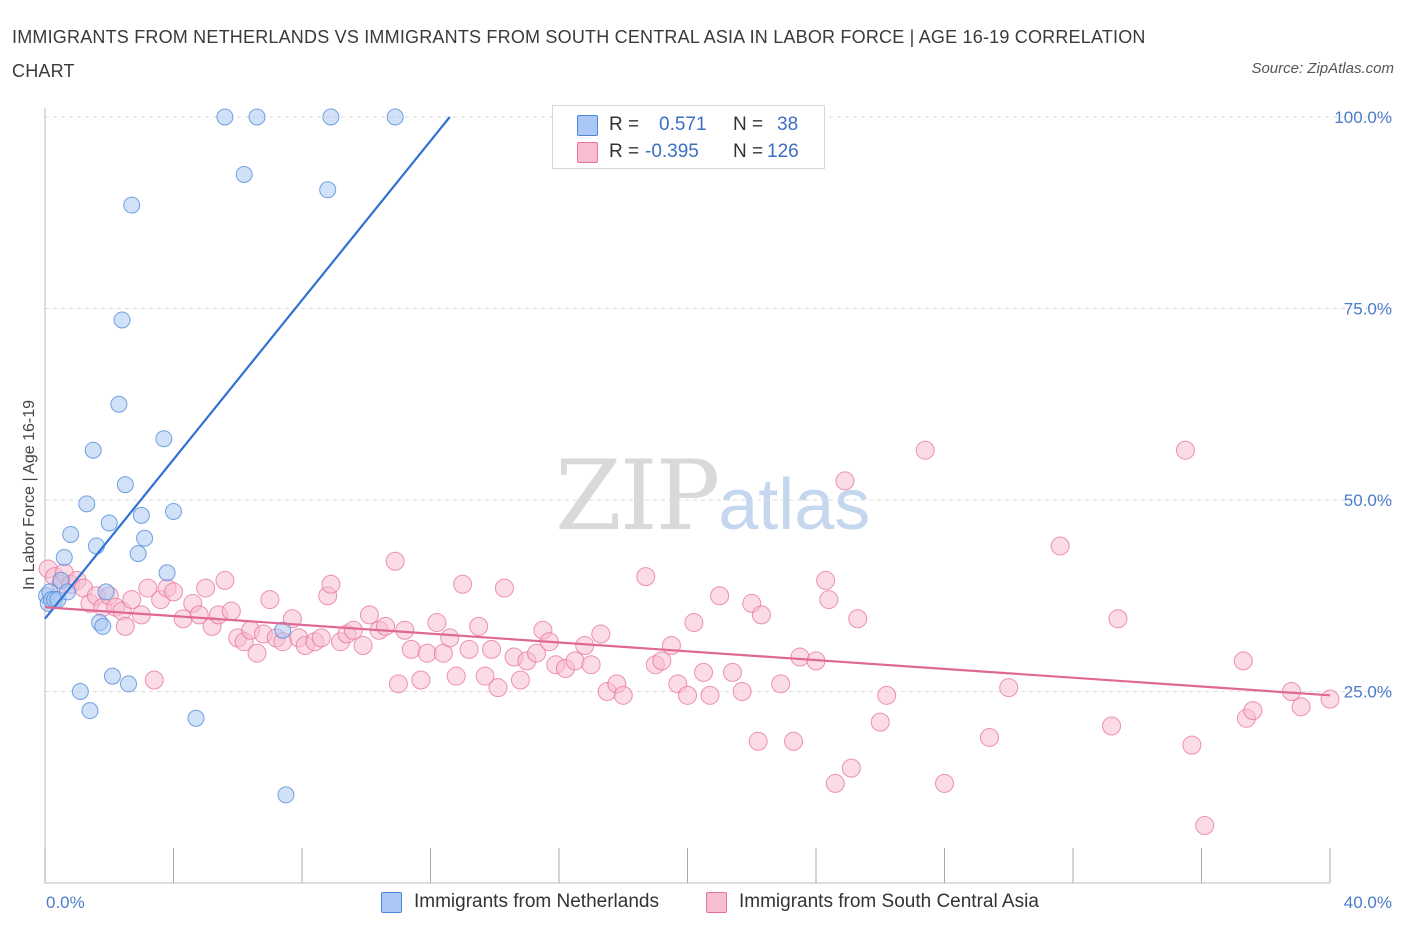 The height and width of the screenshot is (930, 1406). I want to click on legend-r-value: 0.571, so click(683, 124).